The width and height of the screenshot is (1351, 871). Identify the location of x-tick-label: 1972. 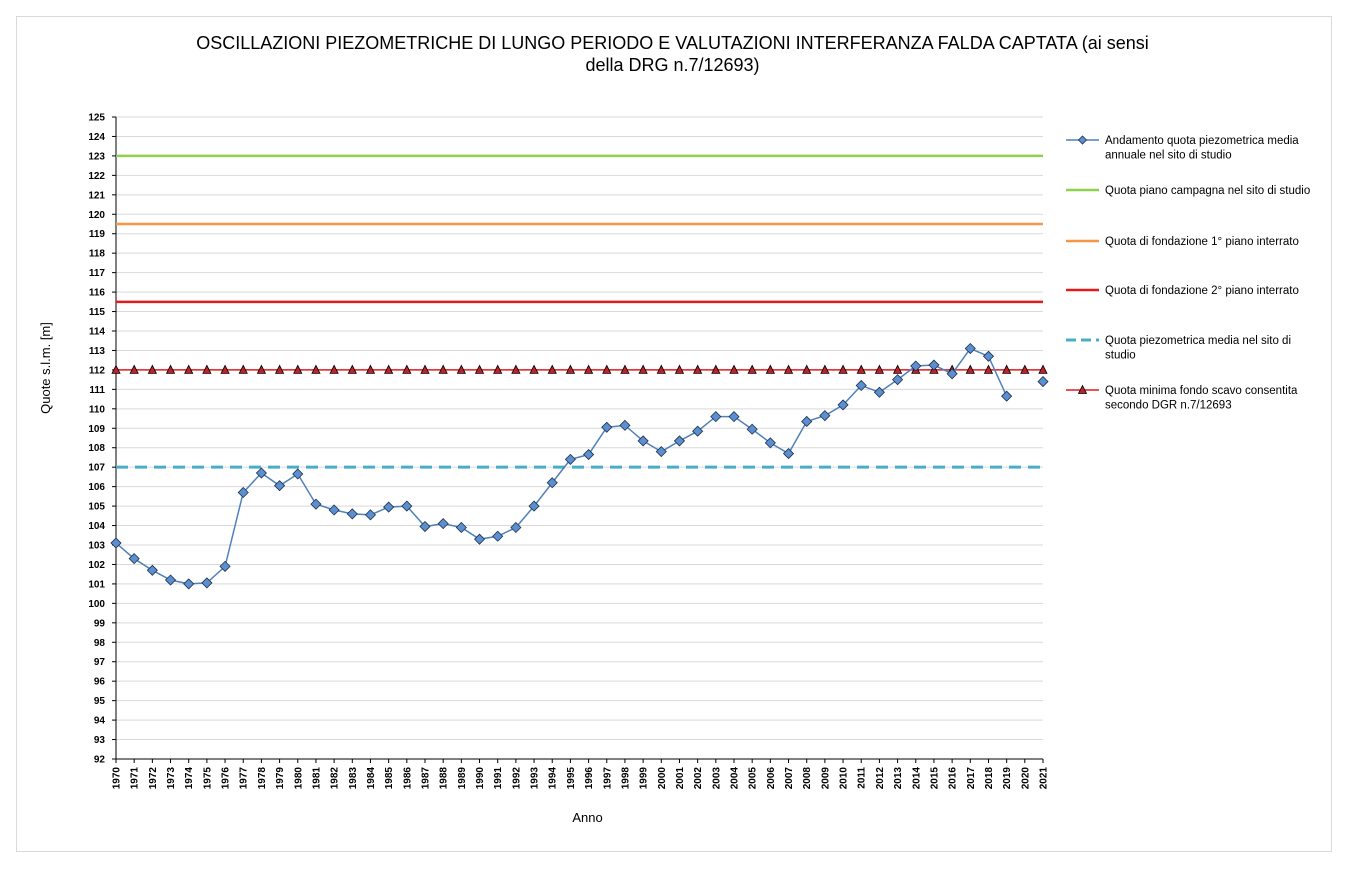
(153, 778).